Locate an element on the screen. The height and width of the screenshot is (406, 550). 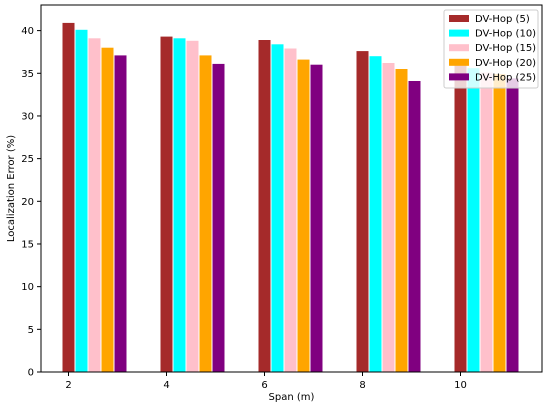
bar-dv-hop-5-x8 is located at coordinates (362, 211).